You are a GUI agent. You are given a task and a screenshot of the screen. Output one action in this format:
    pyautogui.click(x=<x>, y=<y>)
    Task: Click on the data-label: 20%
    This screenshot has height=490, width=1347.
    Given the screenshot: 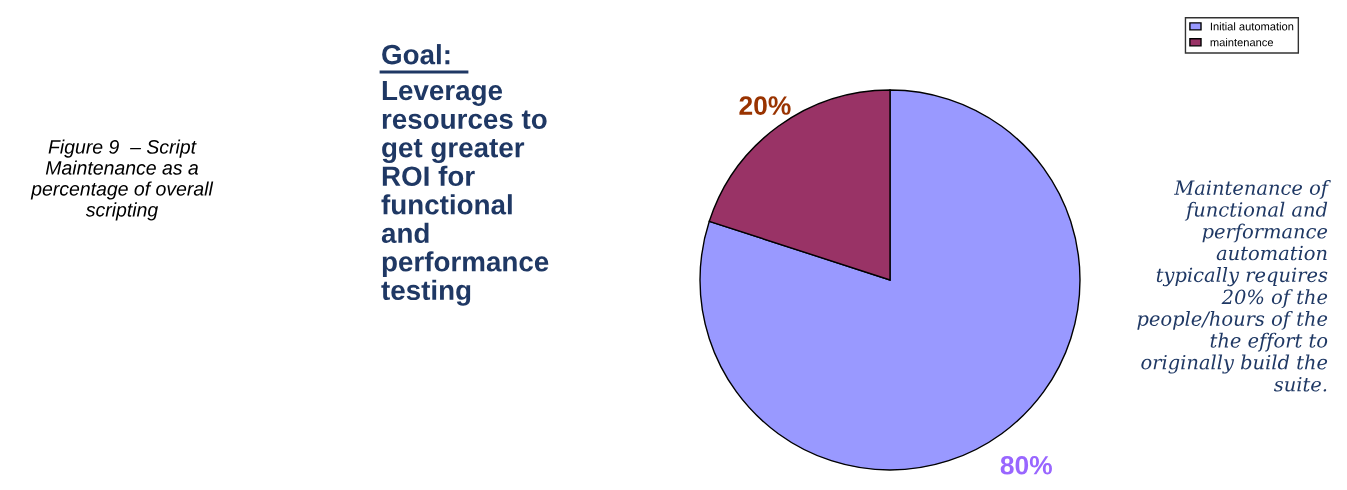 What is the action you would take?
    pyautogui.click(x=765, y=105)
    